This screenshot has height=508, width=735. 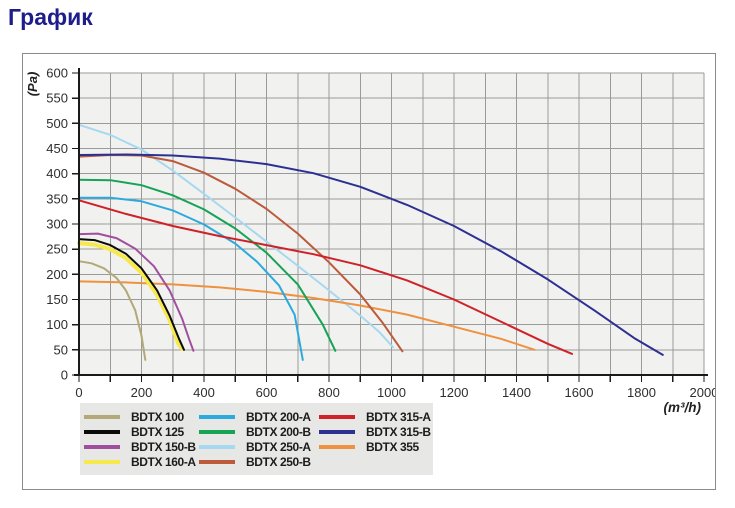 What do you see at coordinates (398, 432) in the screenshot?
I see `legend-label: BDTX 315-B` at bounding box center [398, 432].